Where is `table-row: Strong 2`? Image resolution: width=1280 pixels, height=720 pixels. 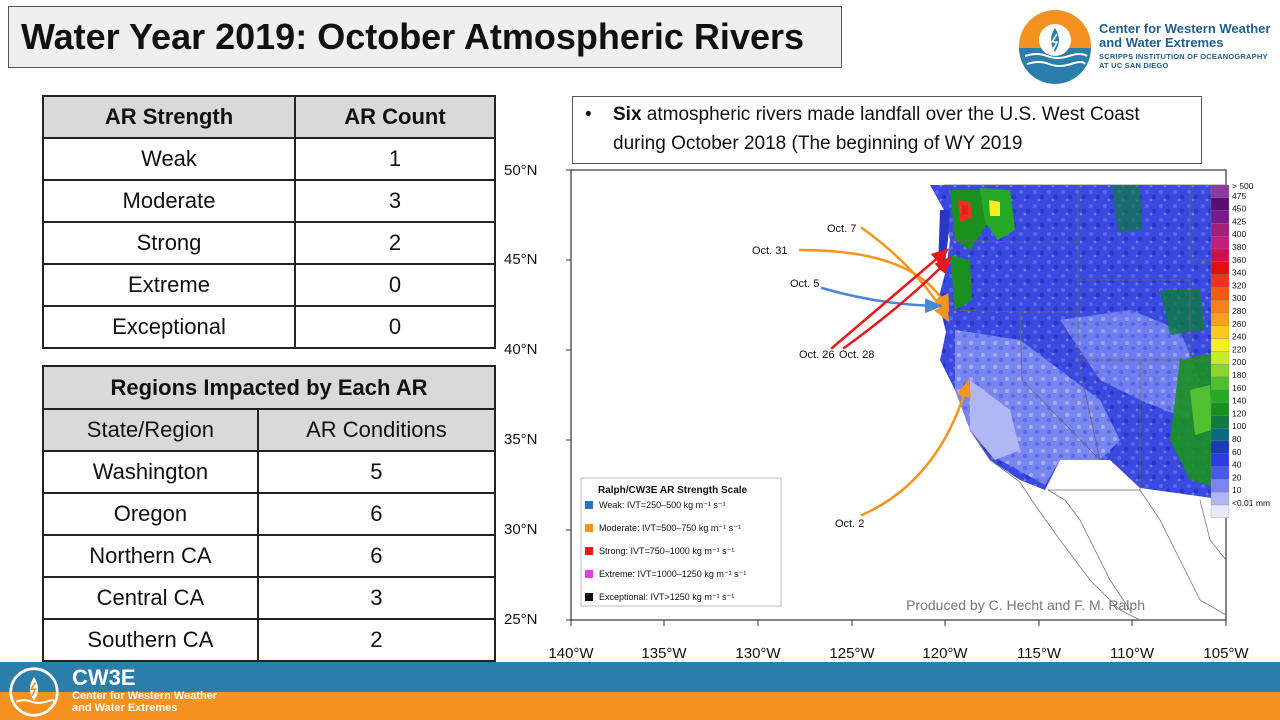
table-row: Strong 2 is located at coordinates (269, 243).